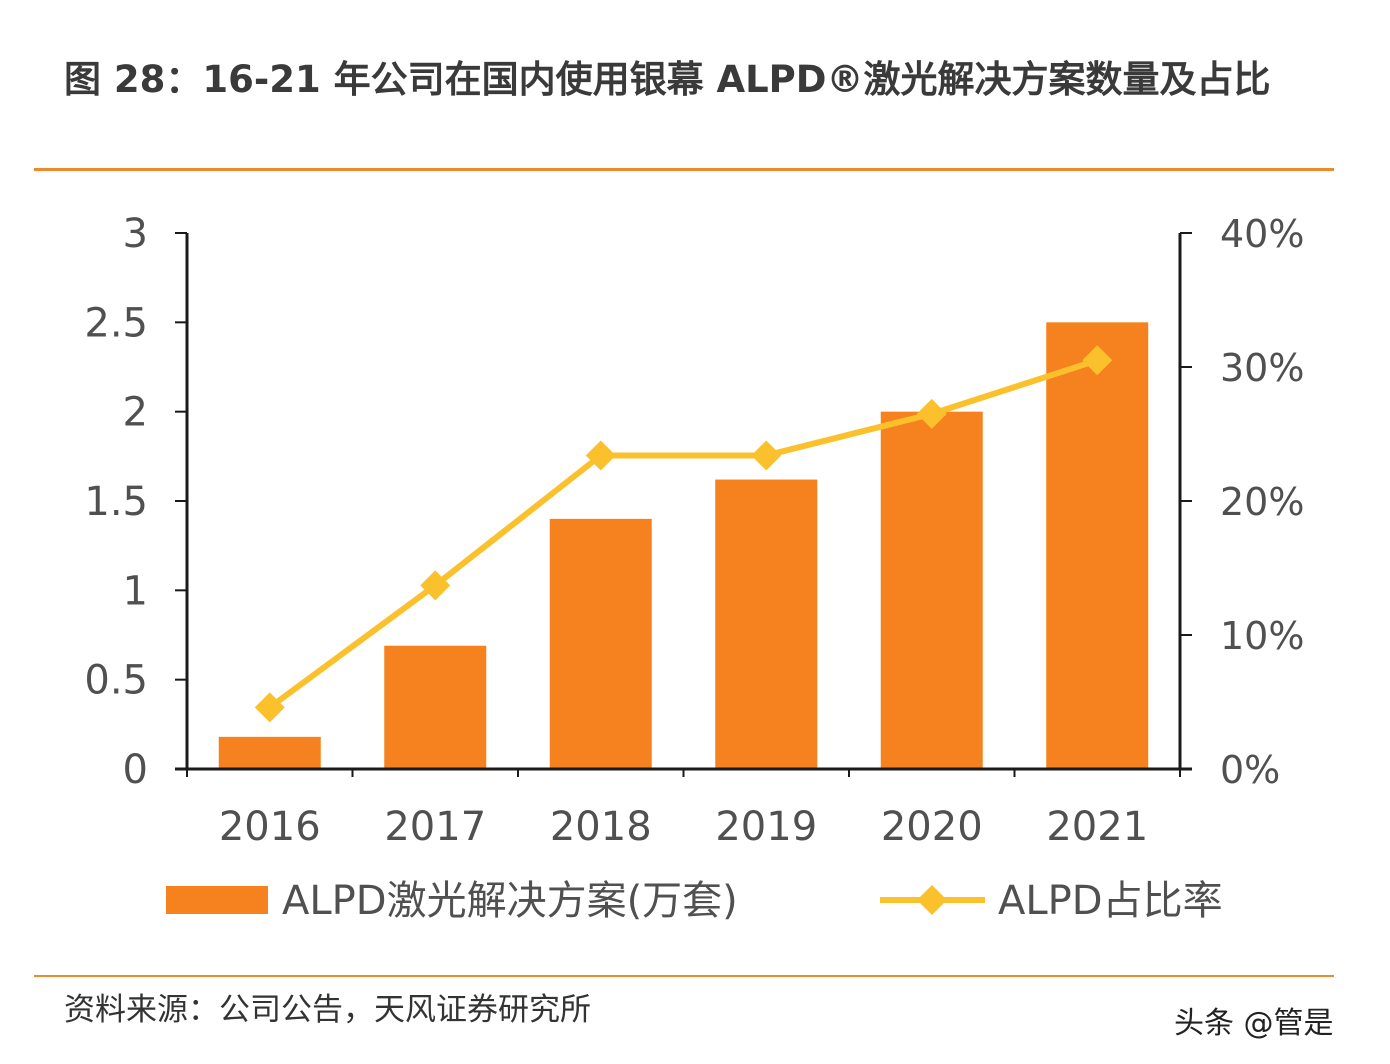  Describe the element at coordinates (269, 752) in the screenshot. I see `bar-2016` at that location.